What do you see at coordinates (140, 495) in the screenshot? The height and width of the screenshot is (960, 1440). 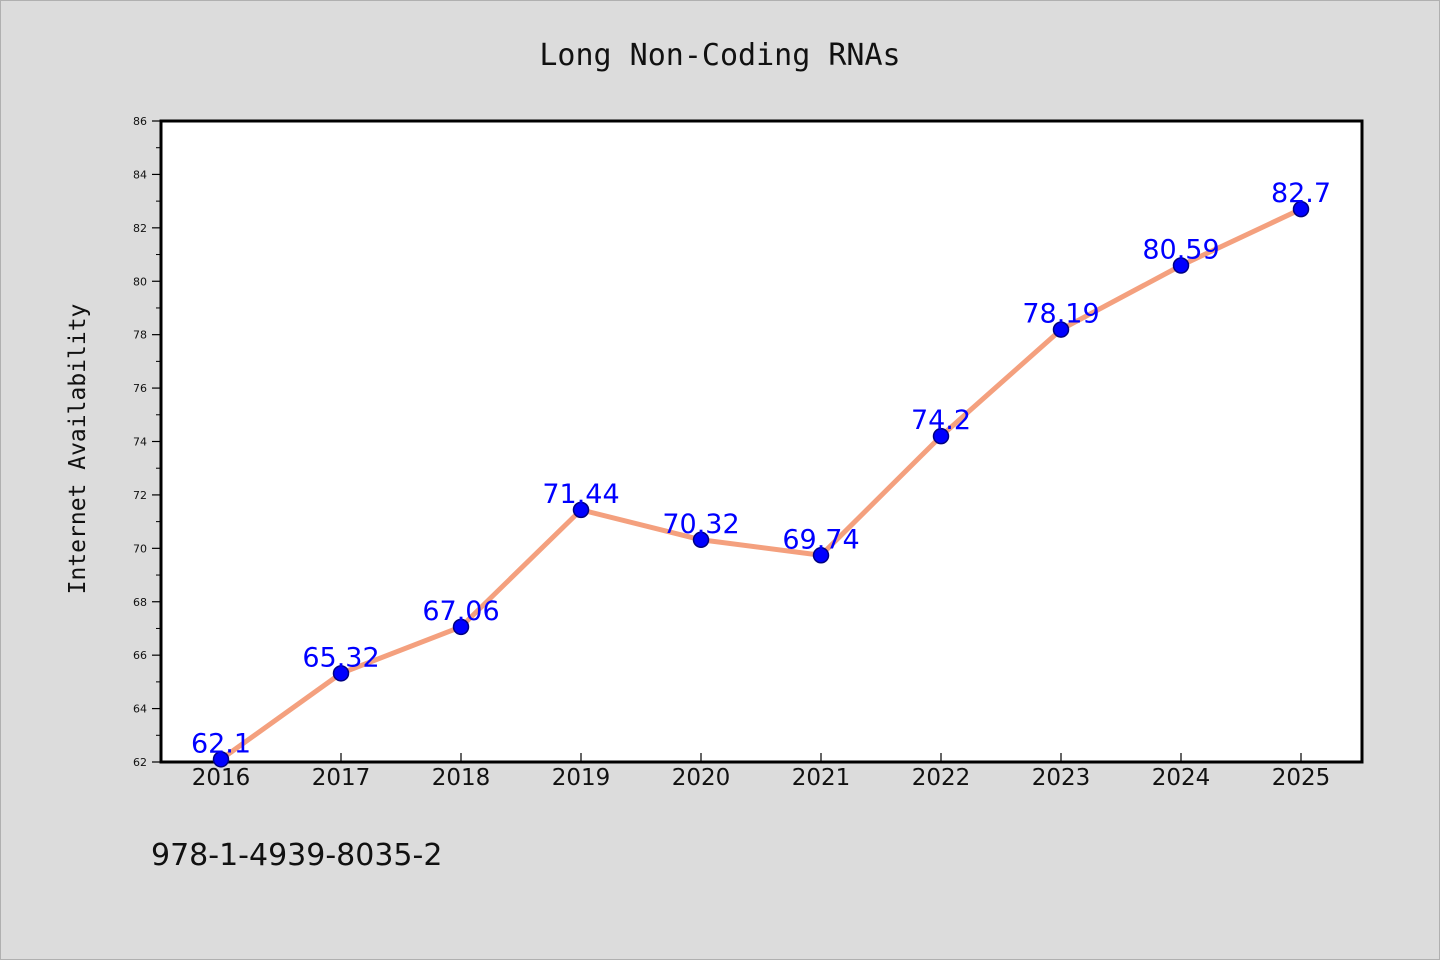 I see `y-tick-label: 72` at bounding box center [140, 495].